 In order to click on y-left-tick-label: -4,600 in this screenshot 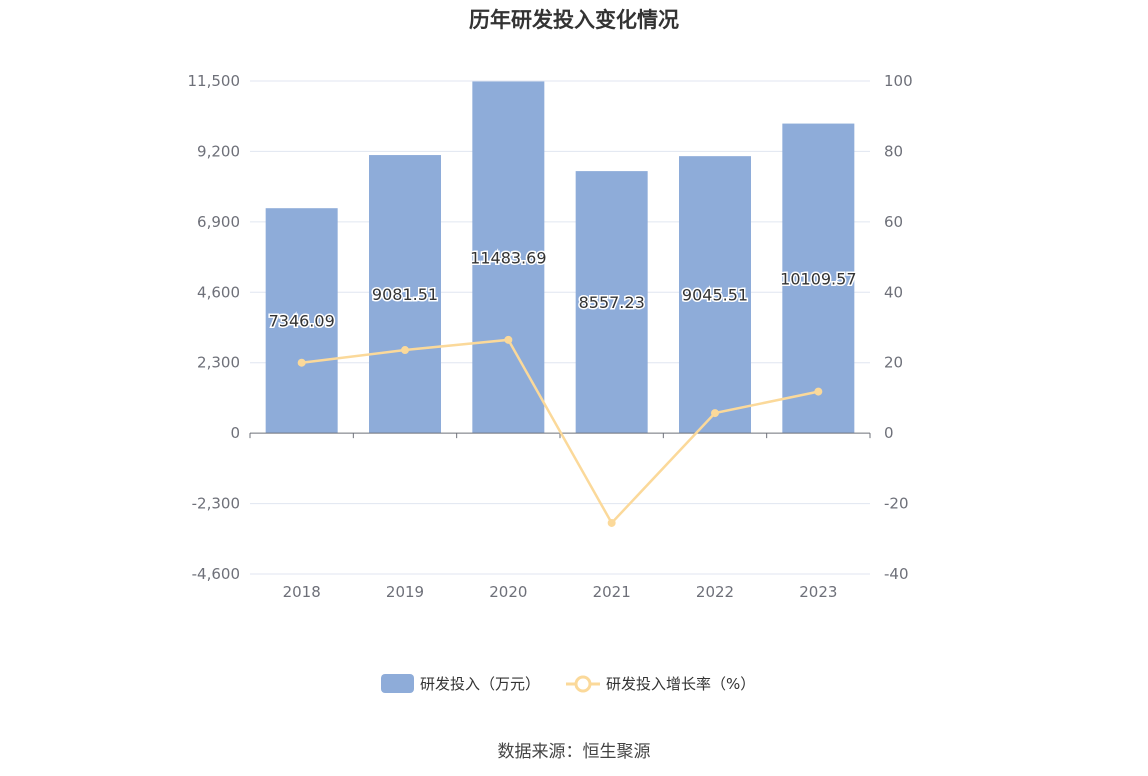, I will do `click(216, 574)`.